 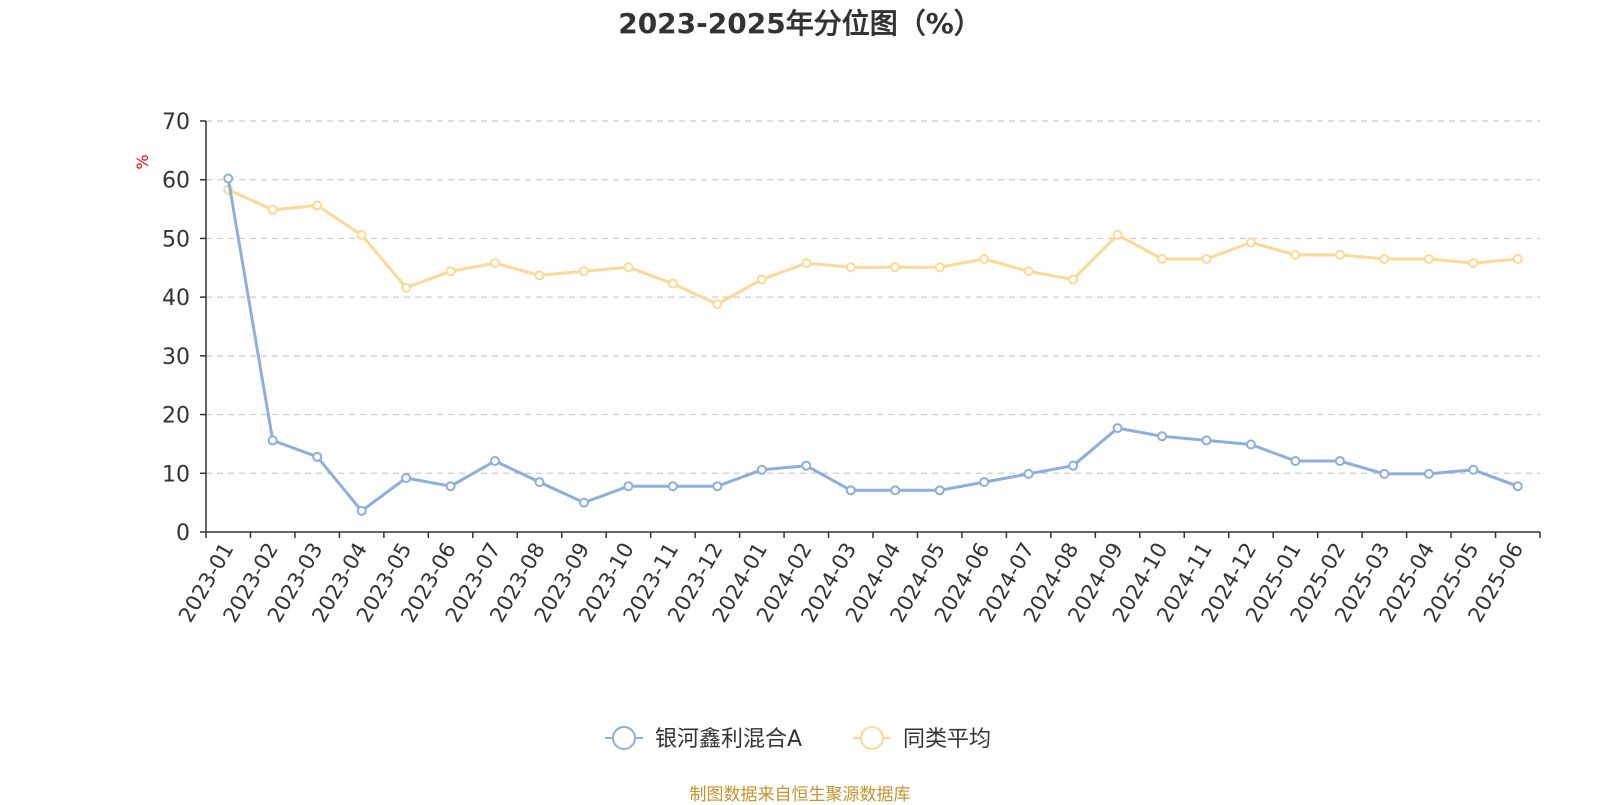 I want to click on y-tick-label: 20, so click(x=176, y=416).